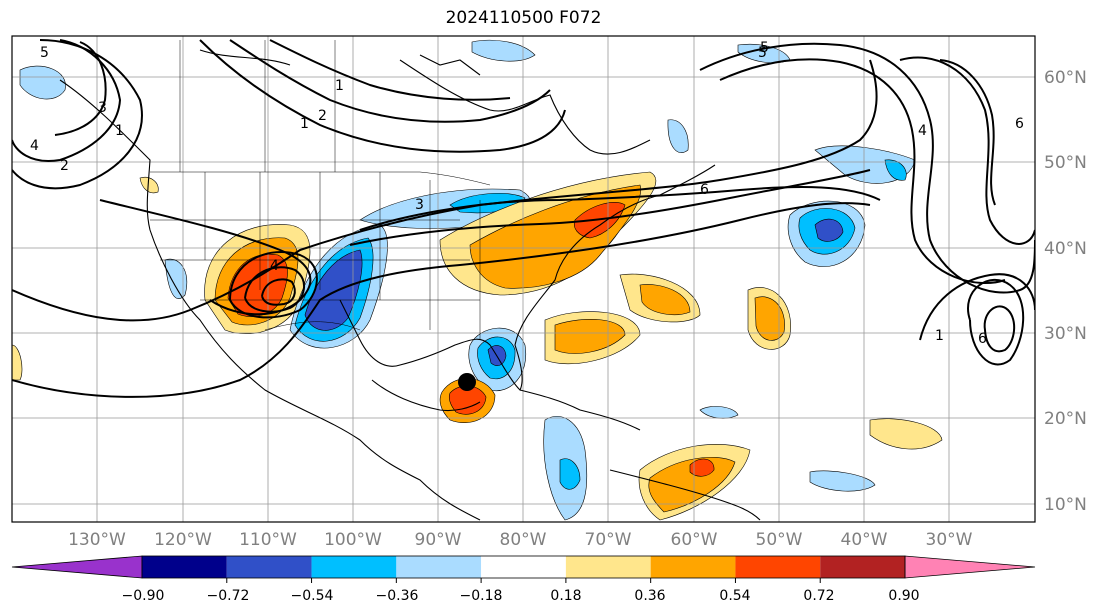  What do you see at coordinates (1065, 291) in the screenshot?
I see `latitude-labels: 60°N 50°N 40°N 30°N 20°N 10°N` at bounding box center [1065, 291].